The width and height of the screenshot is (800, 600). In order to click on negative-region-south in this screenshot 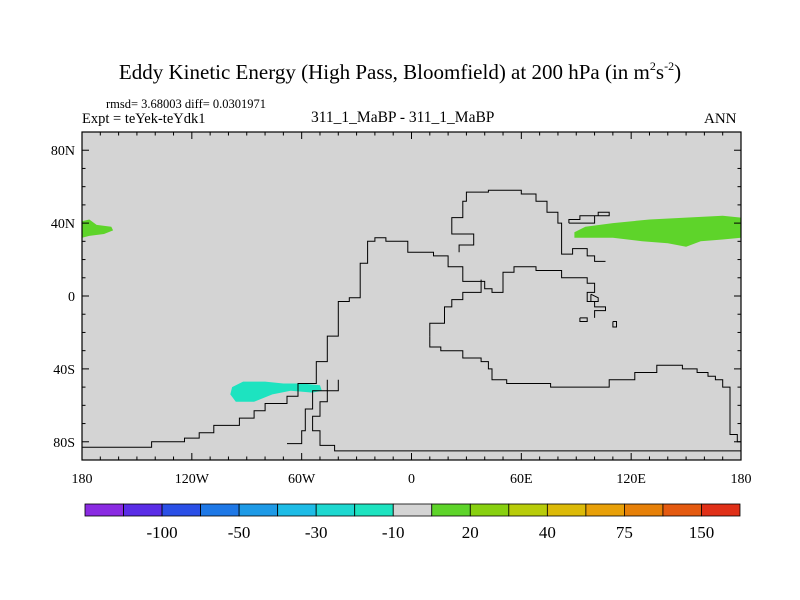, I will do `click(276, 391)`.